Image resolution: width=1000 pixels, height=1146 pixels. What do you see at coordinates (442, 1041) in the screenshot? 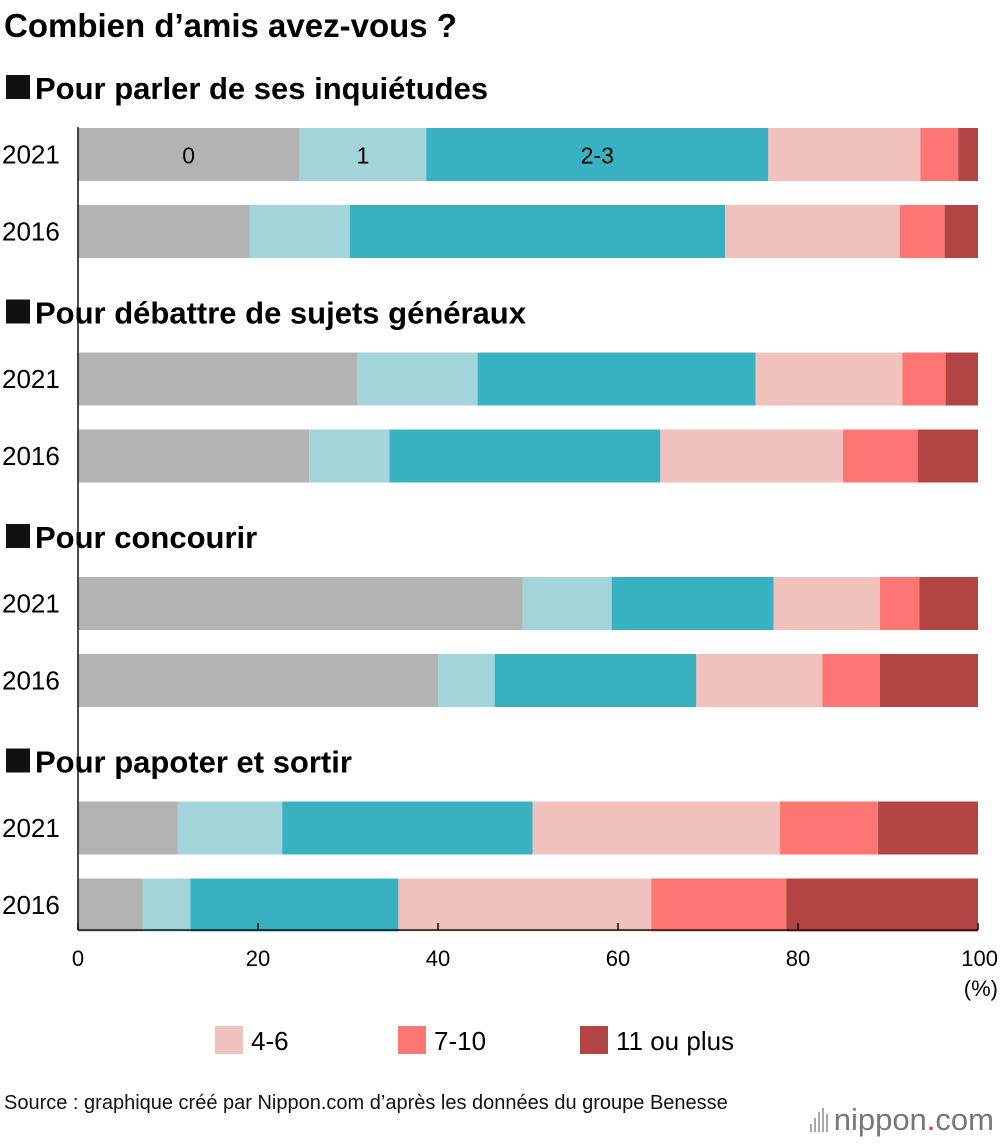
I see `legend-item: 7-10` at bounding box center [442, 1041].